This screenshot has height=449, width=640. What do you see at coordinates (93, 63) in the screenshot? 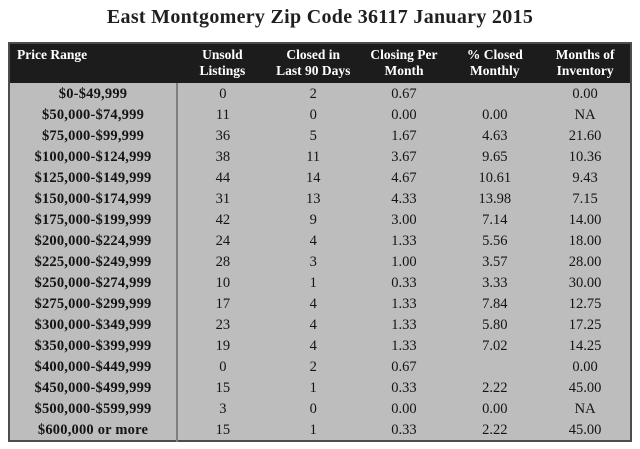
I see `column-header-0: Price Range` at bounding box center [93, 63].